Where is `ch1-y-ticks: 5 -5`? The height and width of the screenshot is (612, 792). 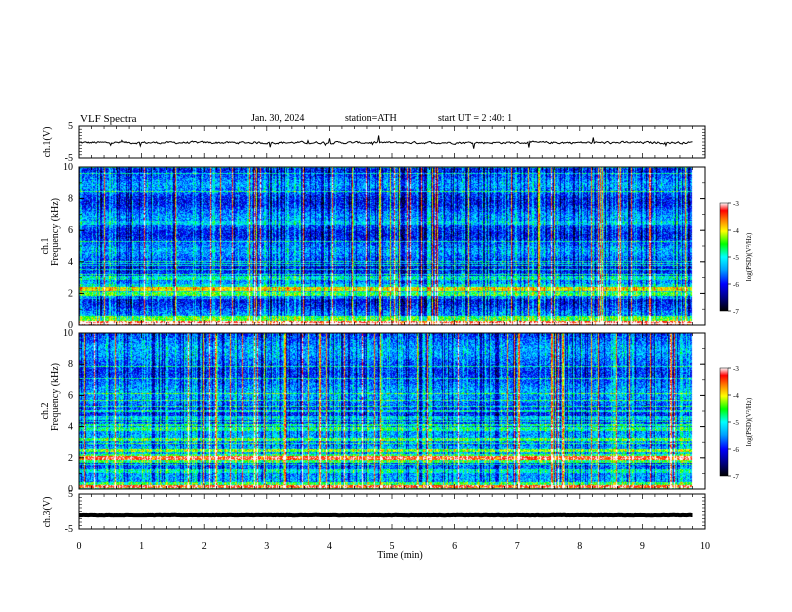 ch1-y-ticks: 5 -5 is located at coordinates (385, 142).